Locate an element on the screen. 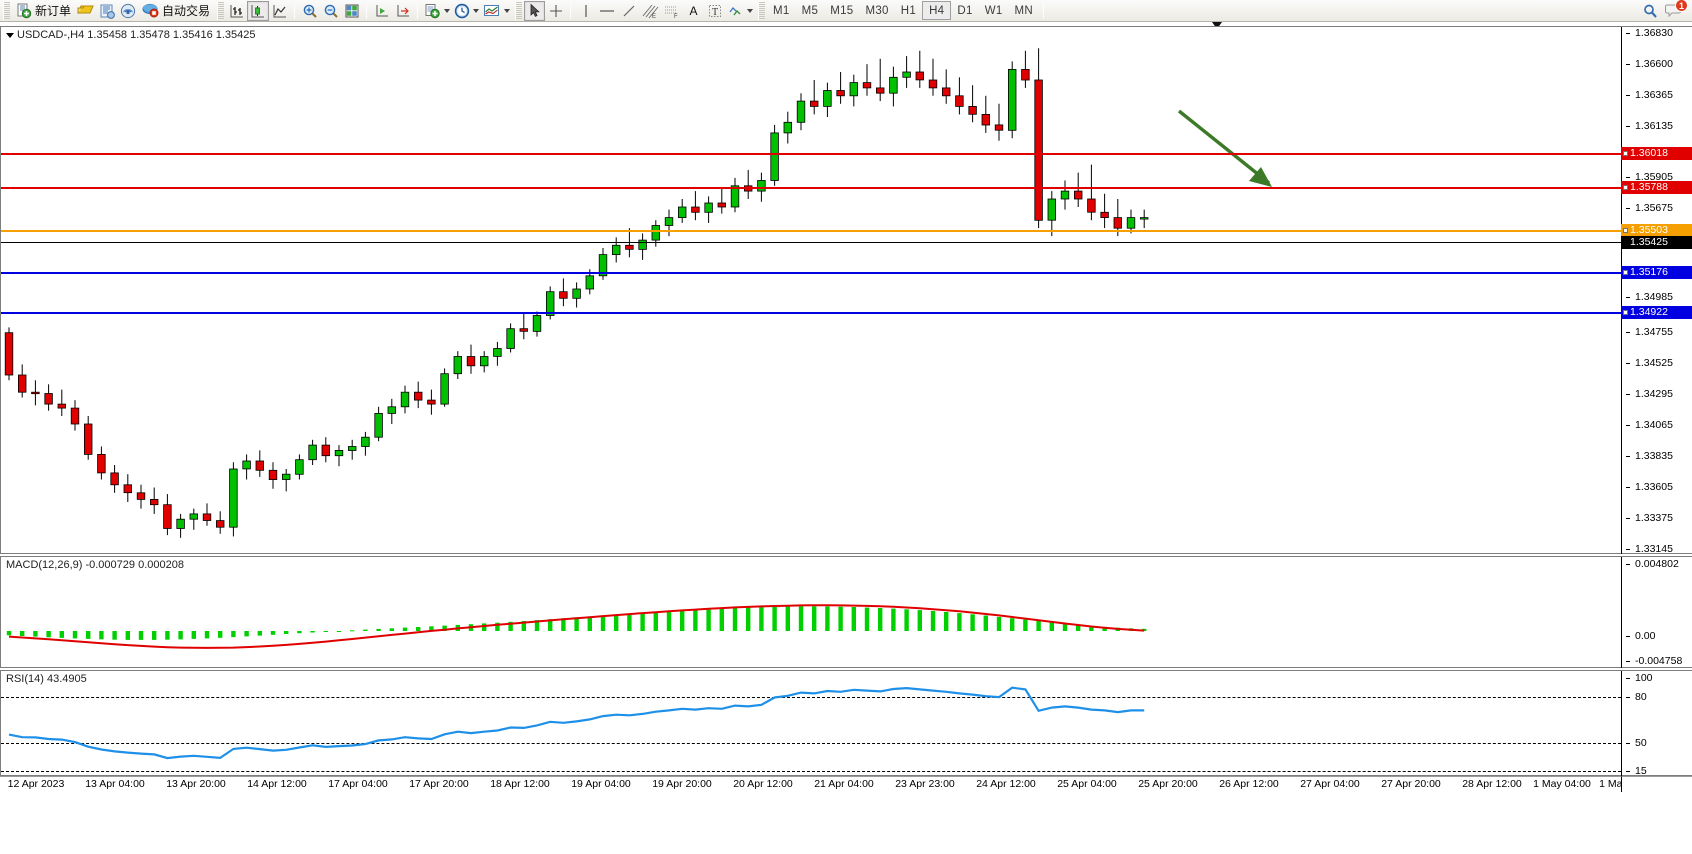  time-label: 20 Apr 12:00 is located at coordinates (763, 784).